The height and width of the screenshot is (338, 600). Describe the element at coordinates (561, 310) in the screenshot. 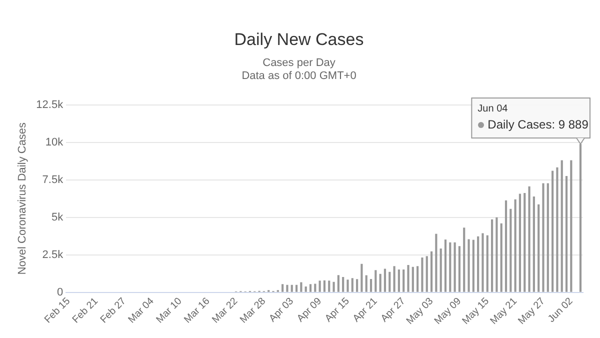

I see `x-tick-label: Jun 02` at that location.